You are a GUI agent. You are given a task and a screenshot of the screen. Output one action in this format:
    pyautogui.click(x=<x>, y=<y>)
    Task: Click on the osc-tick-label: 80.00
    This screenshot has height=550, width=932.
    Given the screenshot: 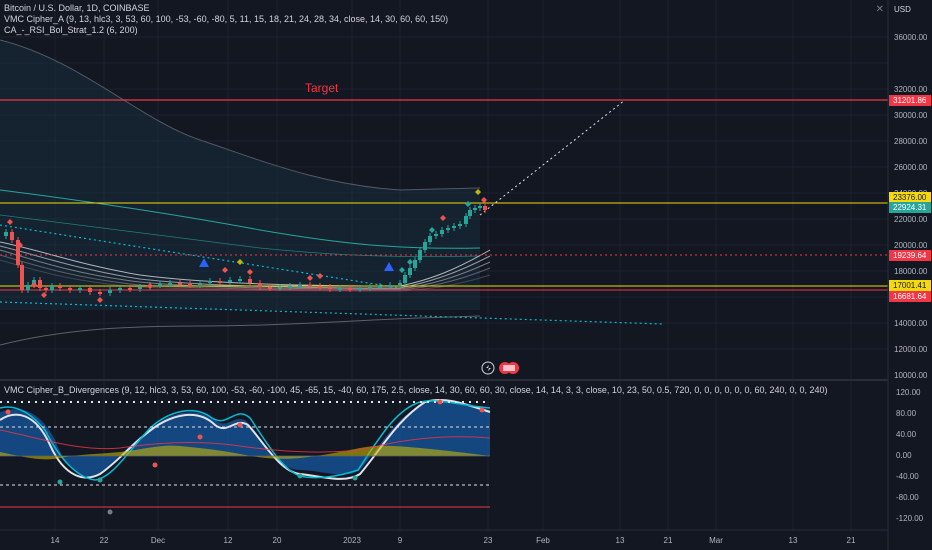 What is the action you would take?
    pyautogui.click(x=906, y=413)
    